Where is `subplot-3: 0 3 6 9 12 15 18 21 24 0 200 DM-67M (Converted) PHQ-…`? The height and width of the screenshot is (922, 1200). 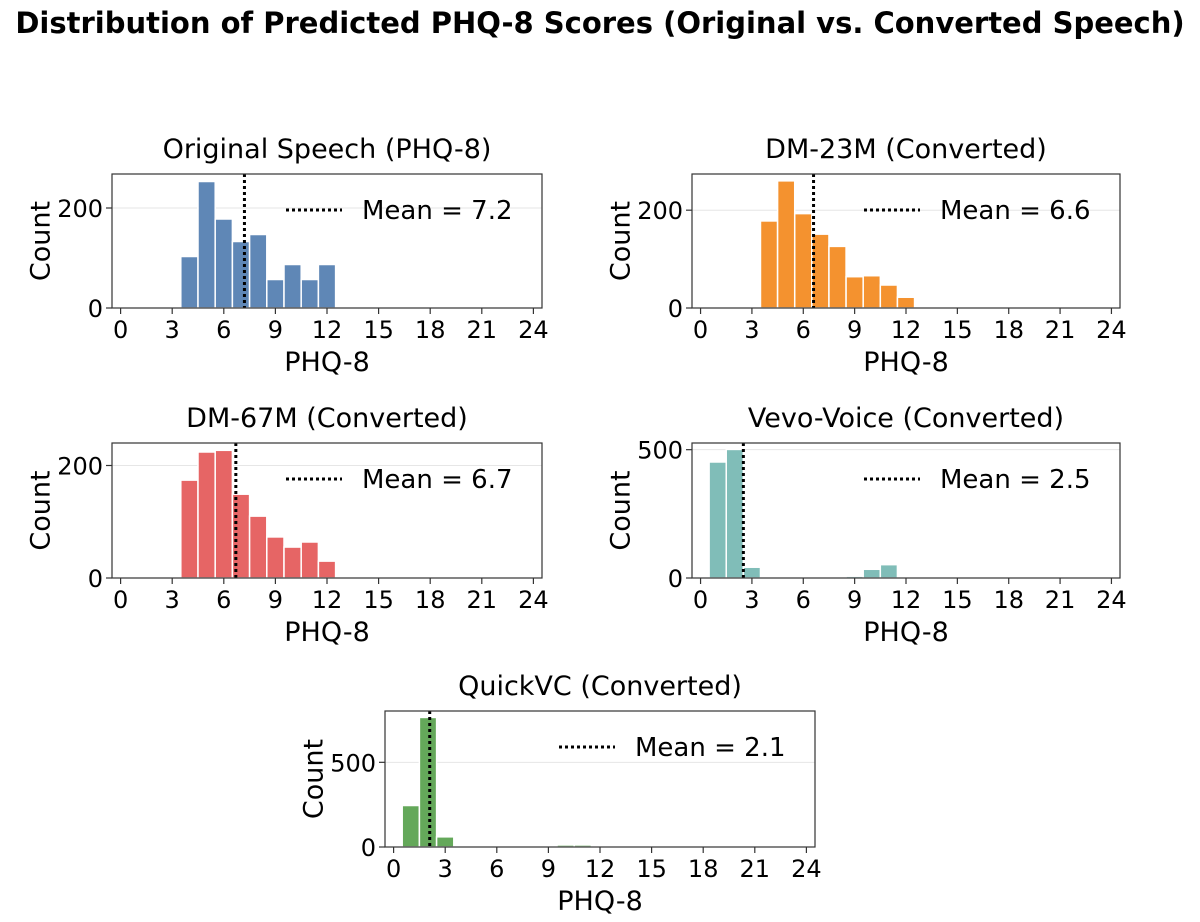
subplot-3: 0 3 6 9 12 15 18 21 24 0 200 DM-67M (Converted) PHQ-… is located at coordinates (286, 525).